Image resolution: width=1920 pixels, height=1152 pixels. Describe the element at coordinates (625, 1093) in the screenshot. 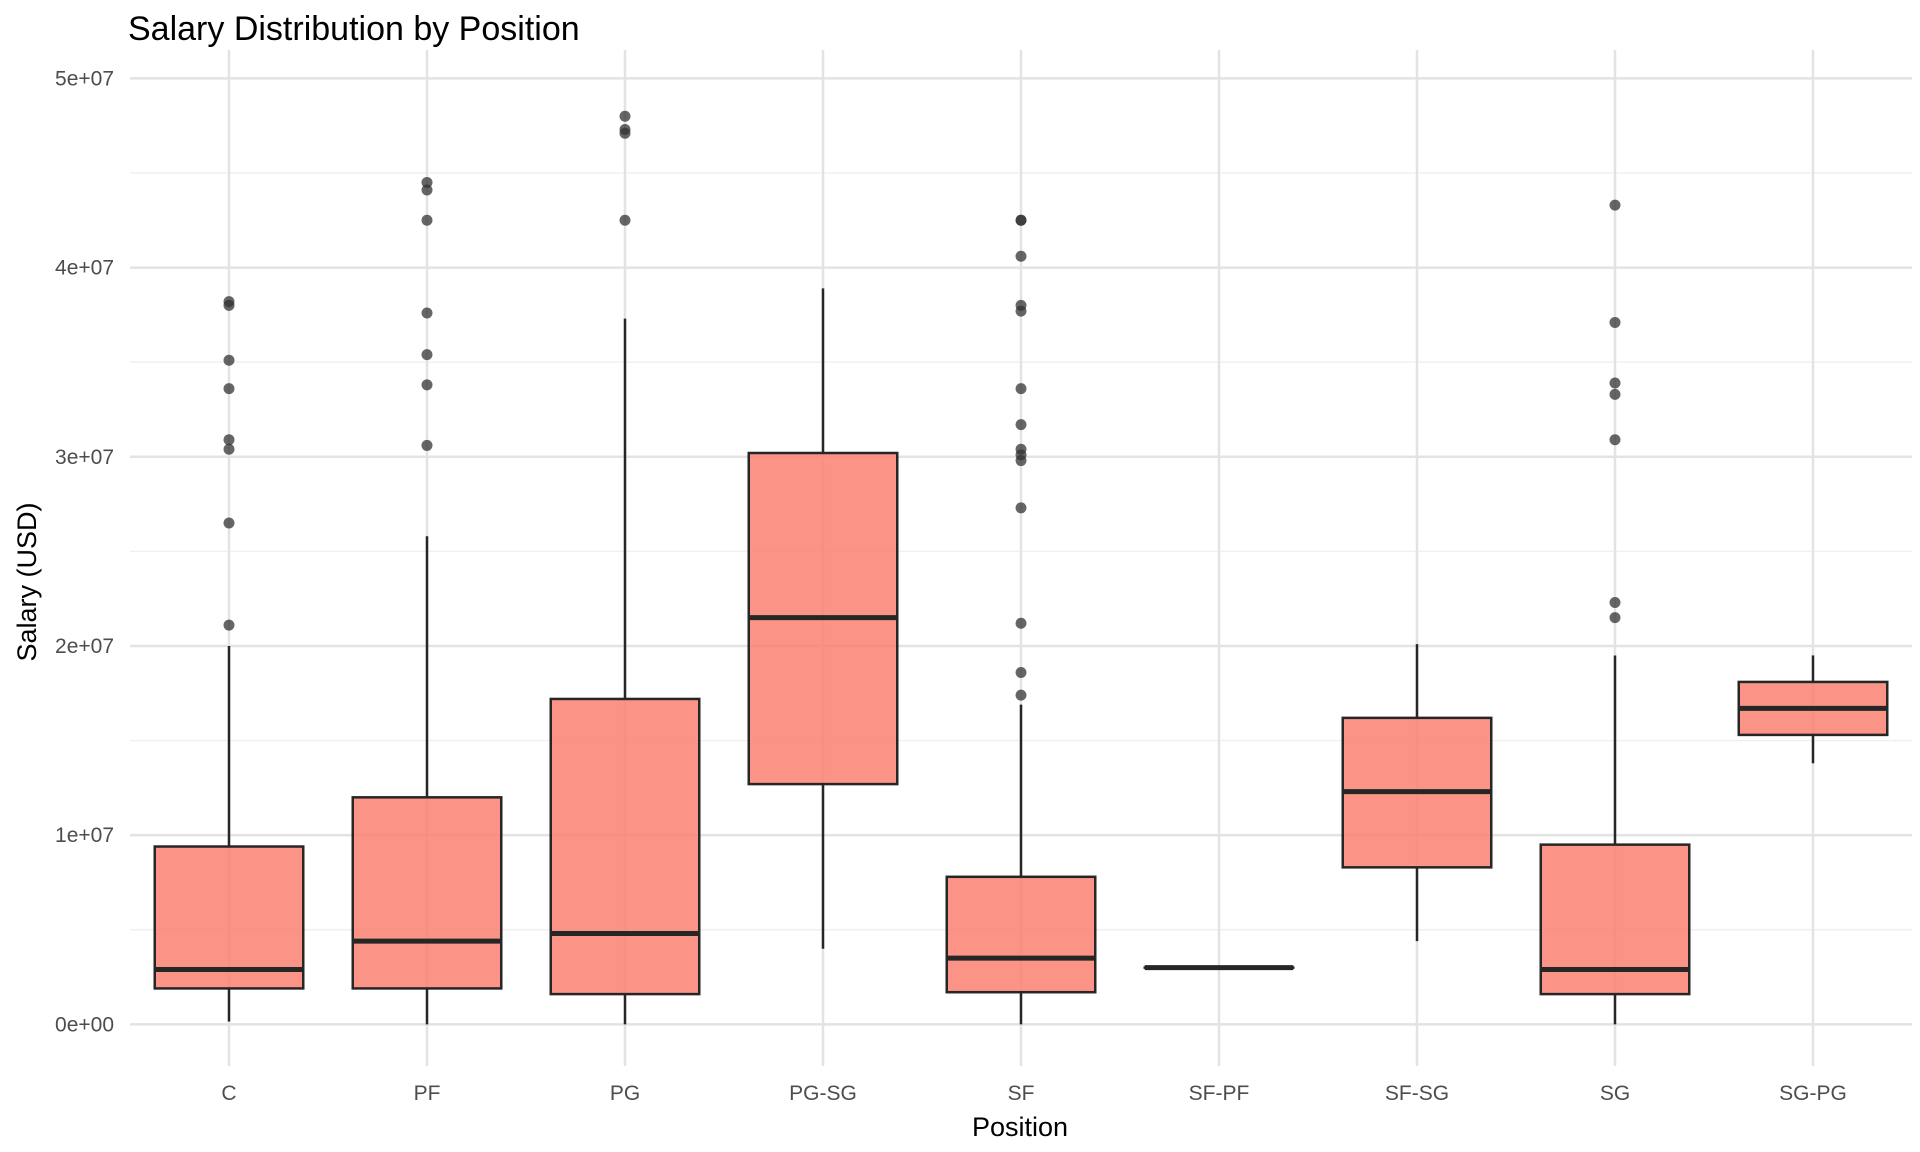

I see `x-tick-label: PG` at that location.